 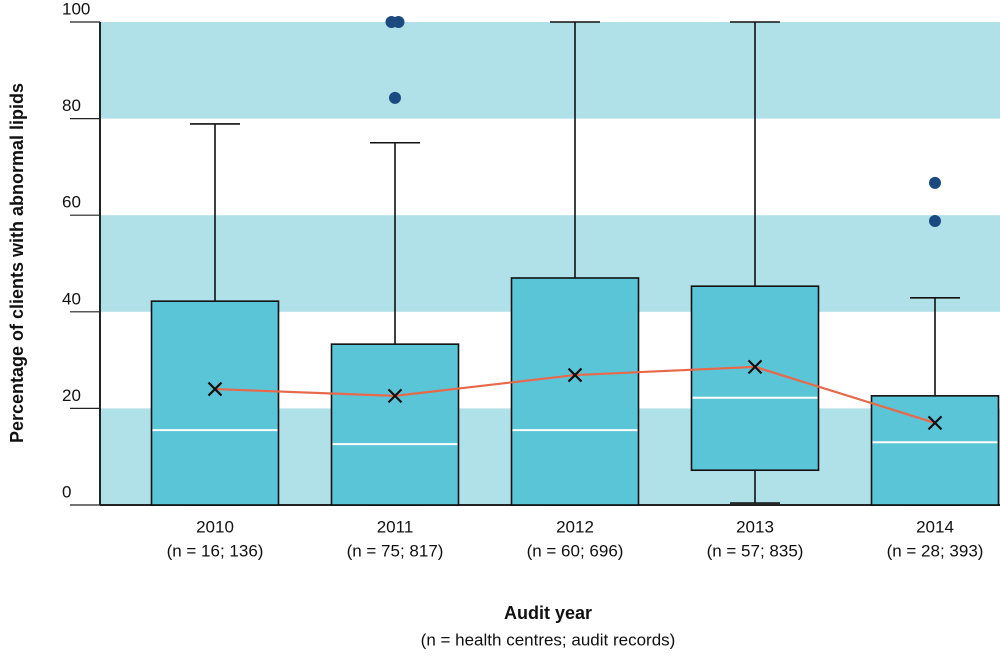 I want to click on x-tick-sublabel: (n = 75; 817), so click(x=395, y=550).